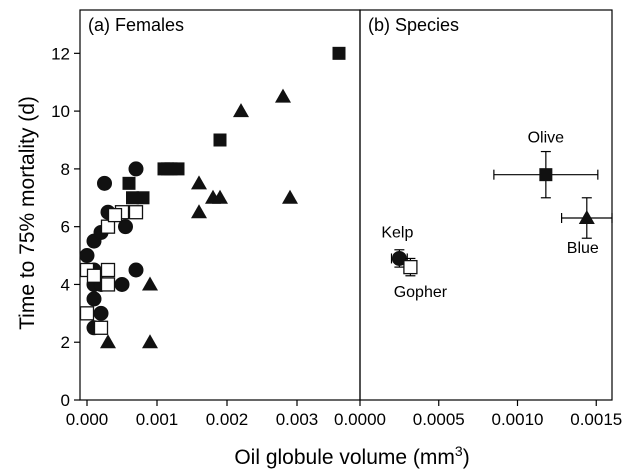 This screenshot has height=476, width=631. What do you see at coordinates (87, 419) in the screenshot?
I see `x-tick-label: 0.000` at bounding box center [87, 419].